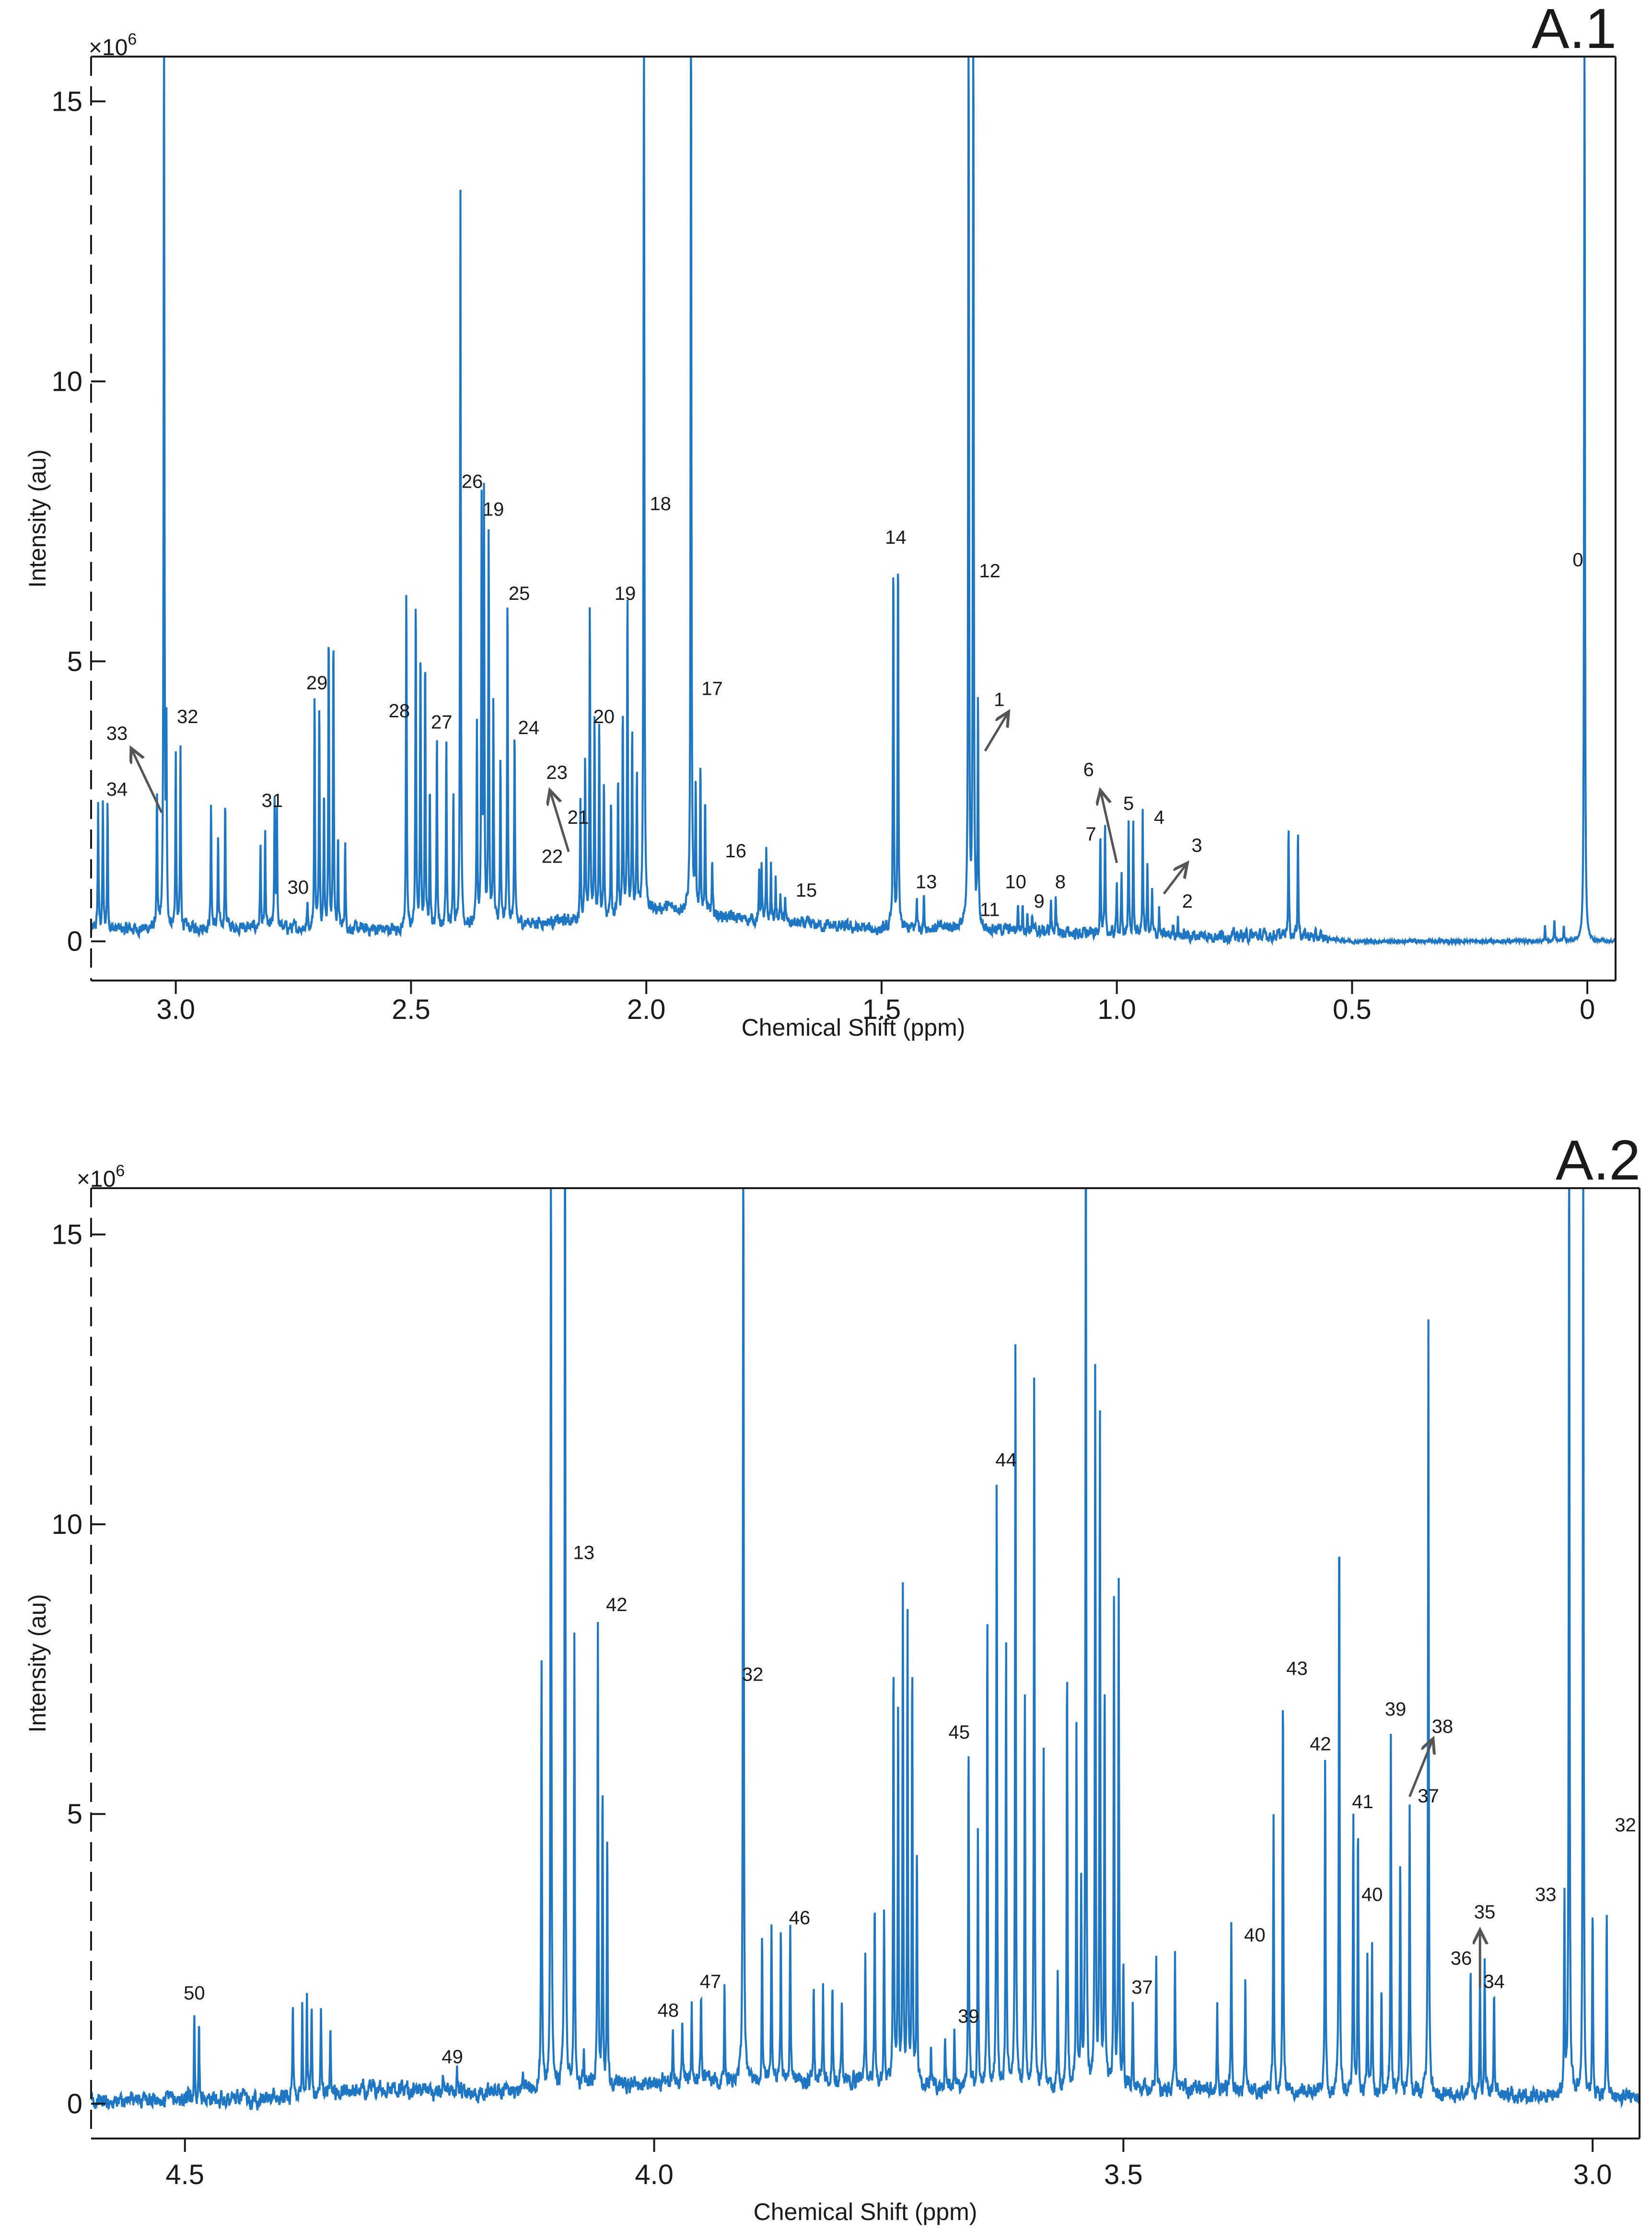  Describe the element at coordinates (1396, 1710) in the screenshot. I see `peak-label: 39` at that location.